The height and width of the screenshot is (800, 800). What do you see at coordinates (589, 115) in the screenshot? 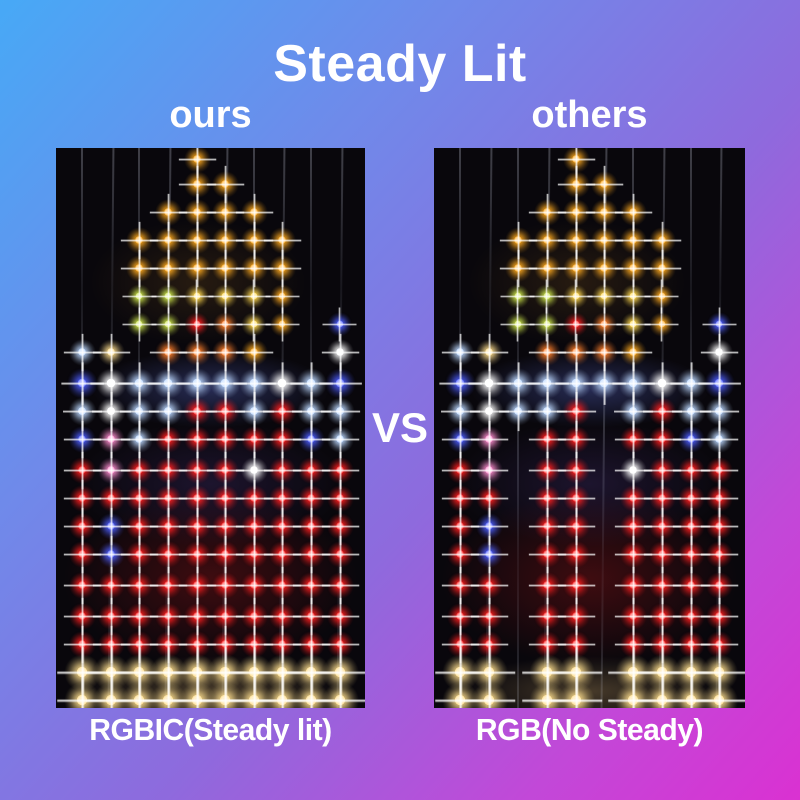
I see `label-others: others` at bounding box center [589, 115].